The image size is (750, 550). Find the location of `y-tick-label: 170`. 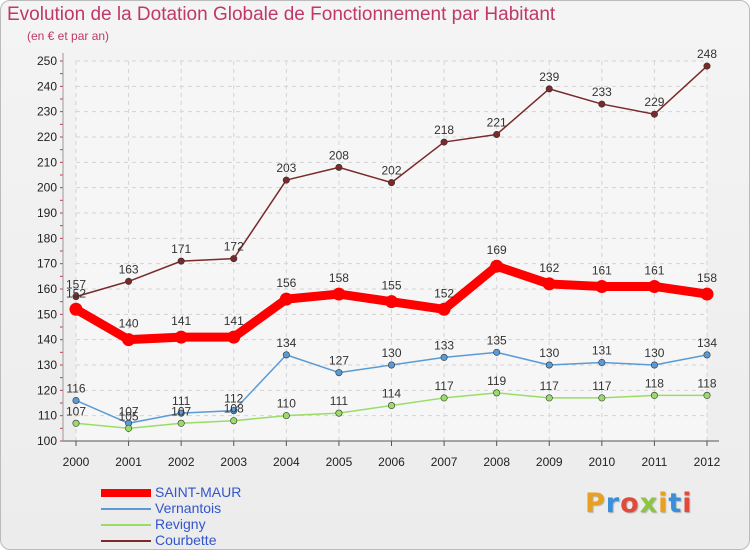

y-tick-label: 170 is located at coordinates (47, 264).